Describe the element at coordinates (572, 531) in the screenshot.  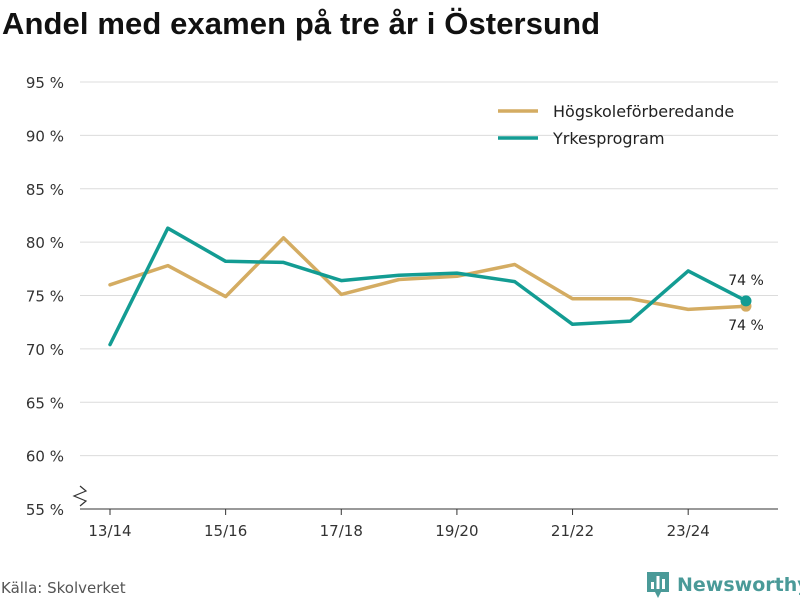
I see `x-tick-label: 21/22` at that location.